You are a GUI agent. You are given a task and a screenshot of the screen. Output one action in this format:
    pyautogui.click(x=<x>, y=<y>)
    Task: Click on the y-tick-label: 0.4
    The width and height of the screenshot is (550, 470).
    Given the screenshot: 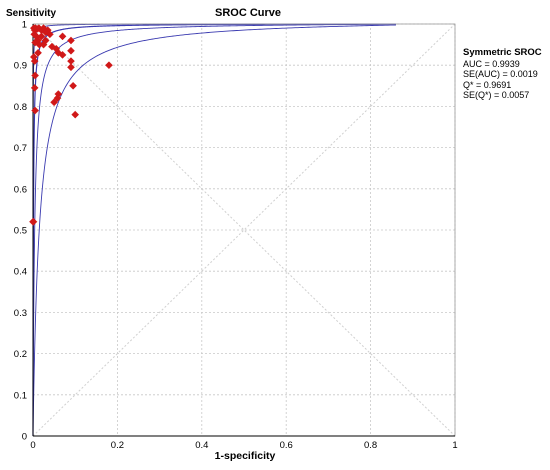 What is the action you would take?
    pyautogui.click(x=20, y=272)
    